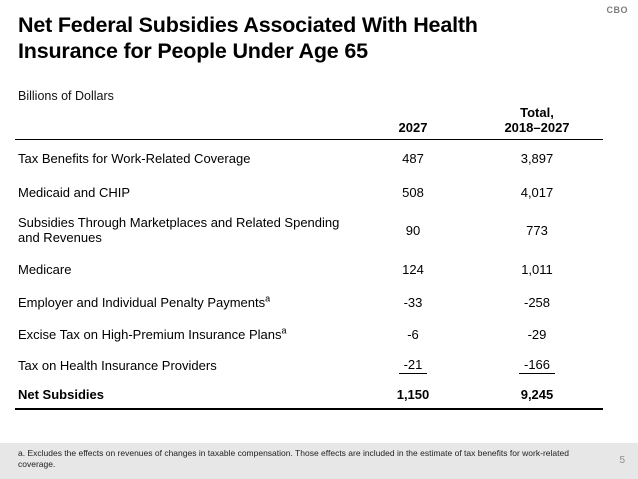  Describe the element at coordinates (309, 192) in the screenshot. I see `table-row: Medicaid and CHIP 508 4,017` at that location.